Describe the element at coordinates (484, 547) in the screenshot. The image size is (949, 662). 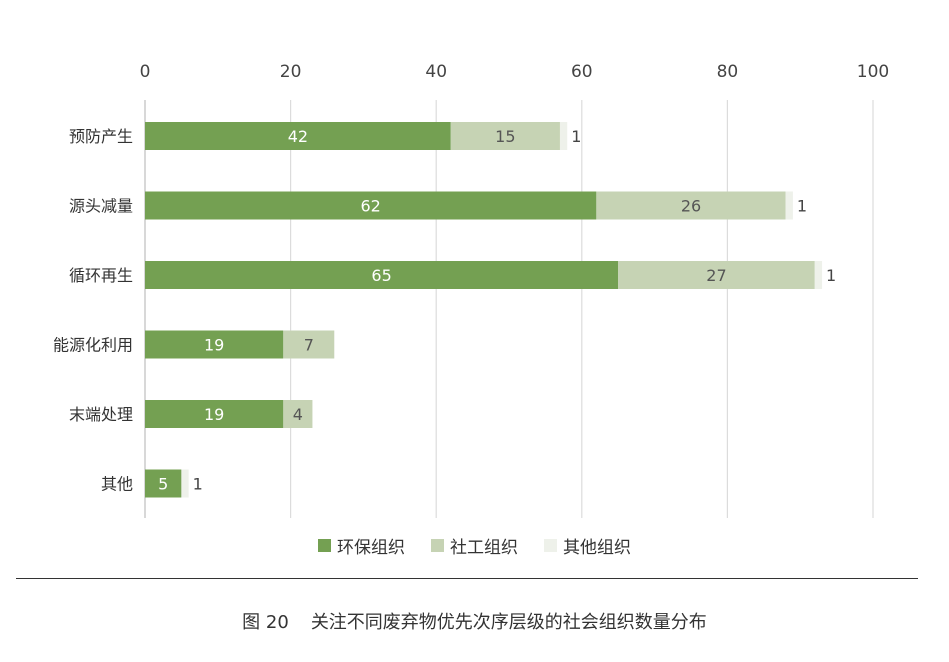
I see `legend-label-social-work: 社工组织` at that location.